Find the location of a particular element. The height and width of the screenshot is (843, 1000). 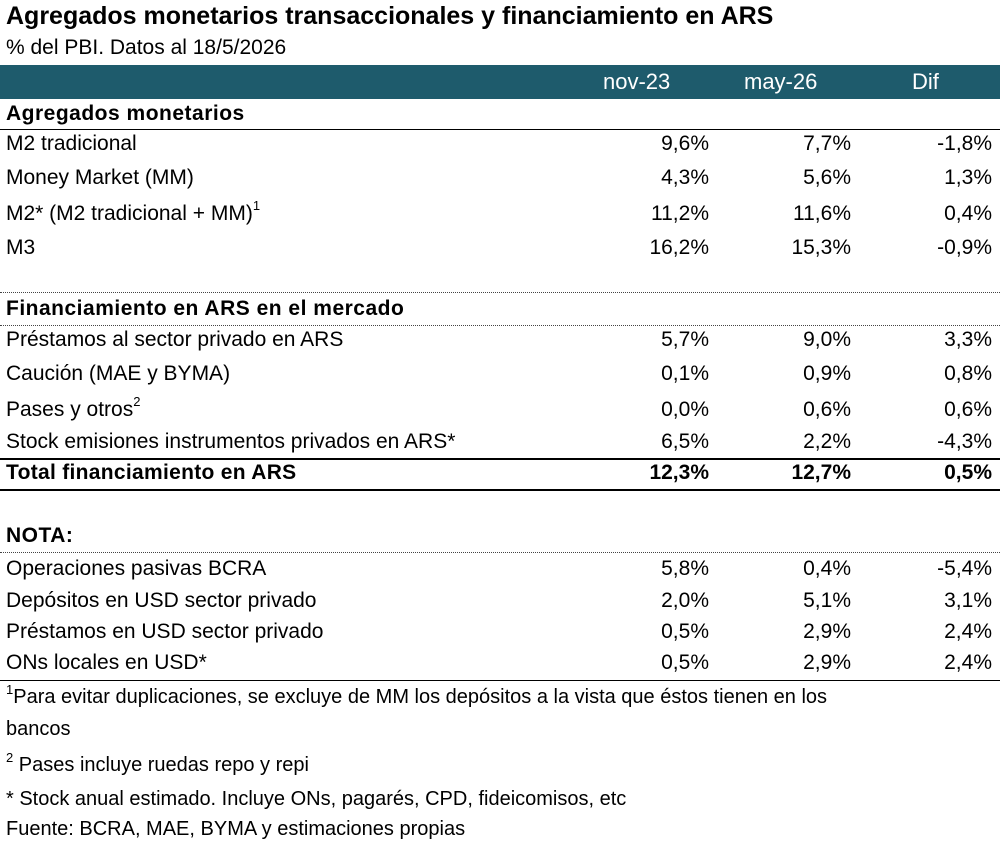

section-title-nota: NOTA: is located at coordinates (40, 535).